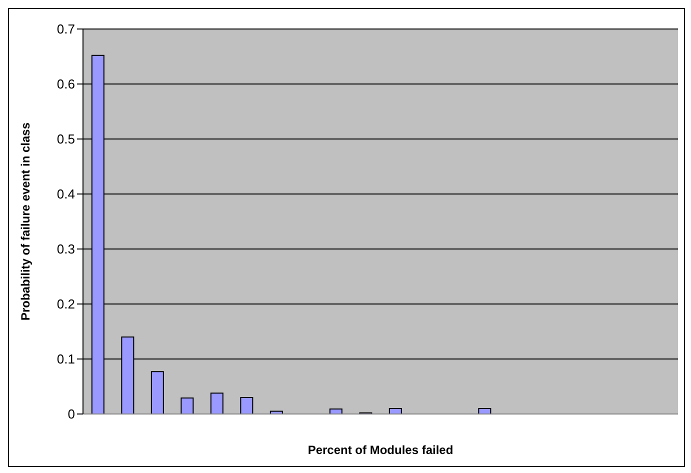 This screenshot has width=691, height=473. What do you see at coordinates (25, 221) in the screenshot?
I see `y-axis-title: Probability of failure event in class` at bounding box center [25, 221].